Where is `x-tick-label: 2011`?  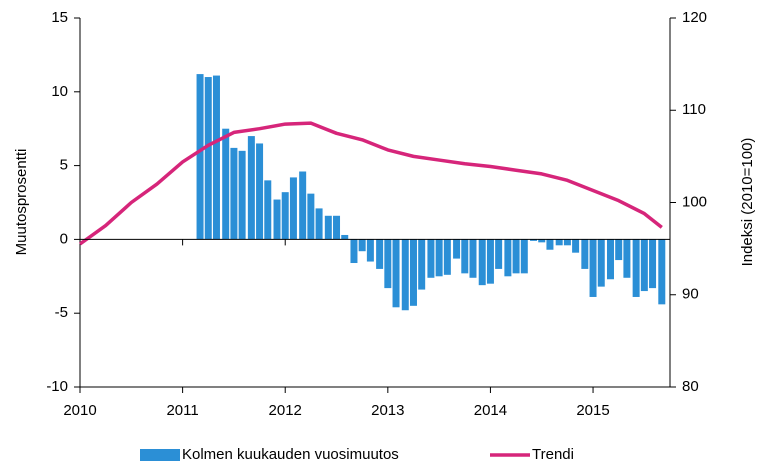 x-tick-label: 2011 is located at coordinates (182, 410).